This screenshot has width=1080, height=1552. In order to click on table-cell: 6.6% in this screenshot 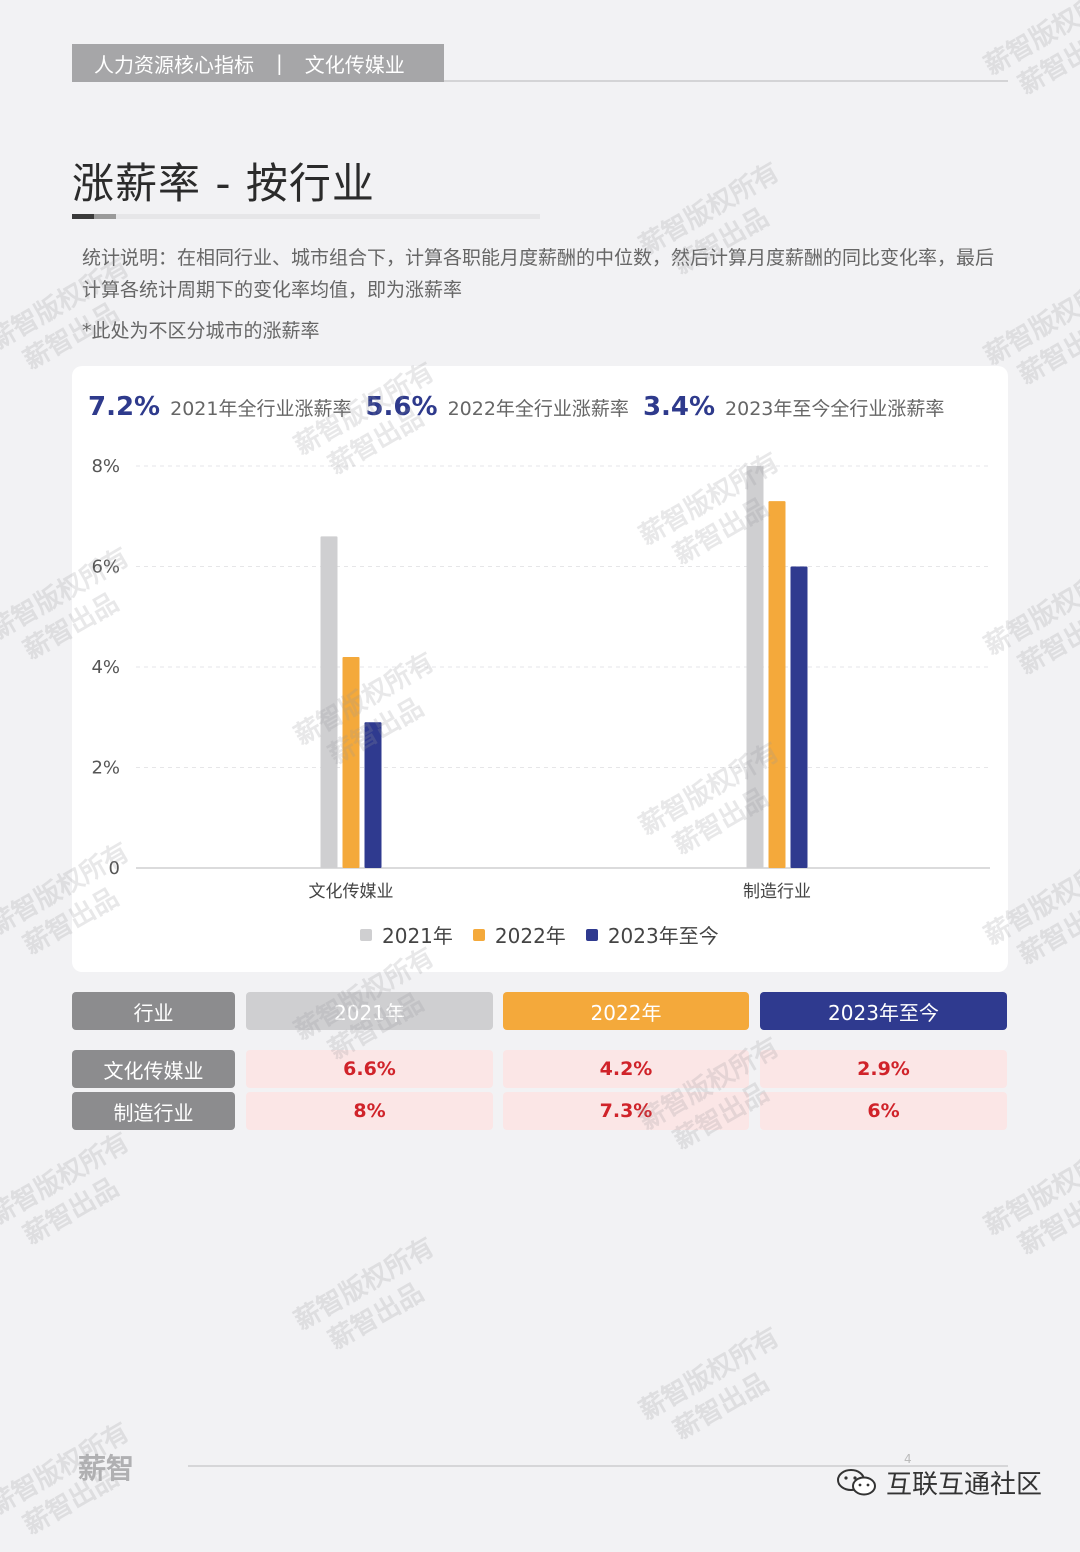, I will do `click(369, 1069)`.